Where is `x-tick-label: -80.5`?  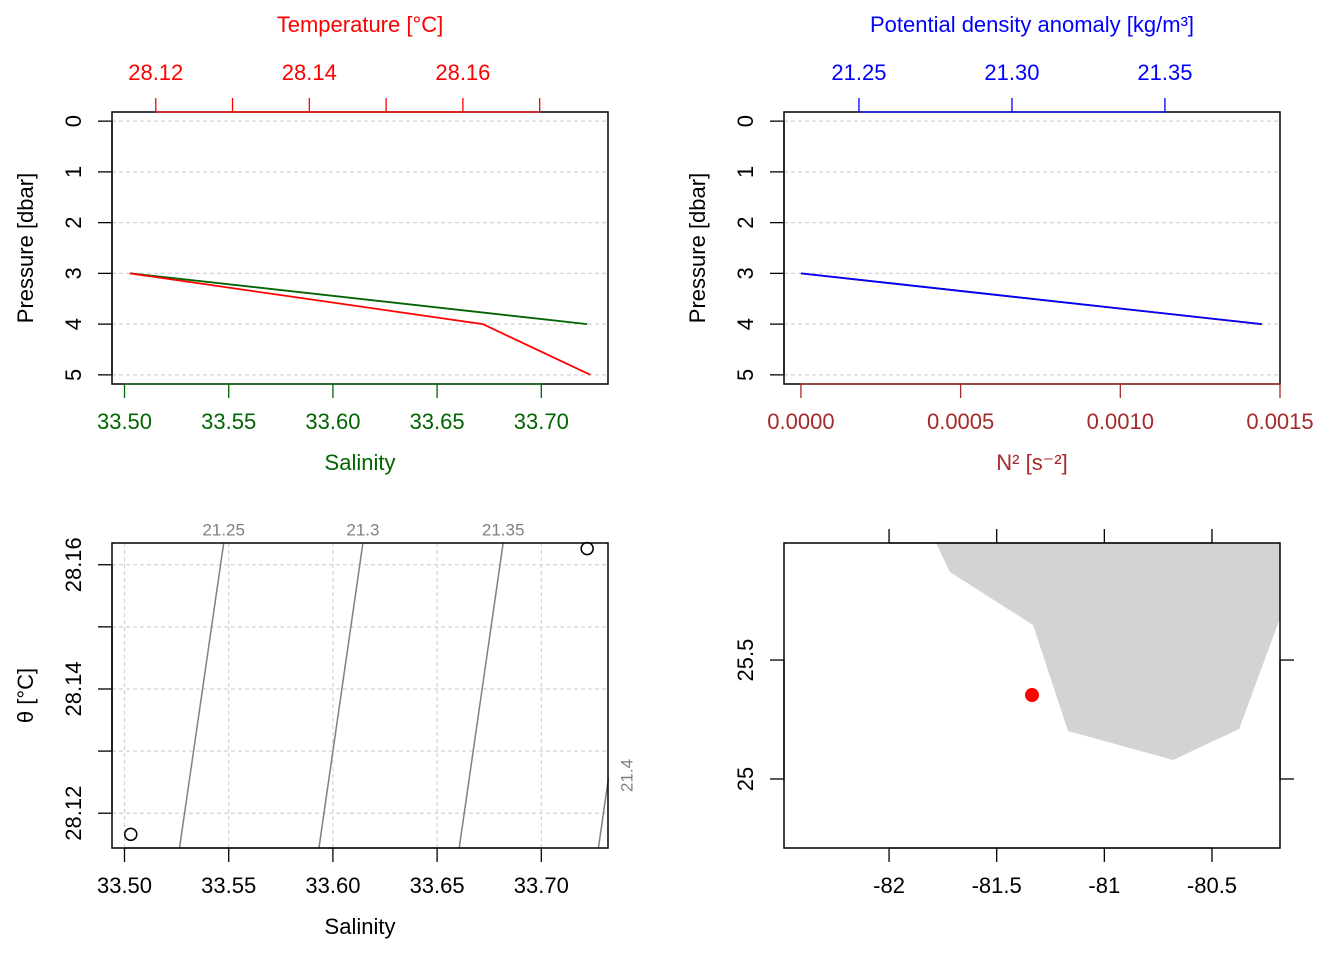 x-tick-label: -80.5 is located at coordinates (1212, 885).